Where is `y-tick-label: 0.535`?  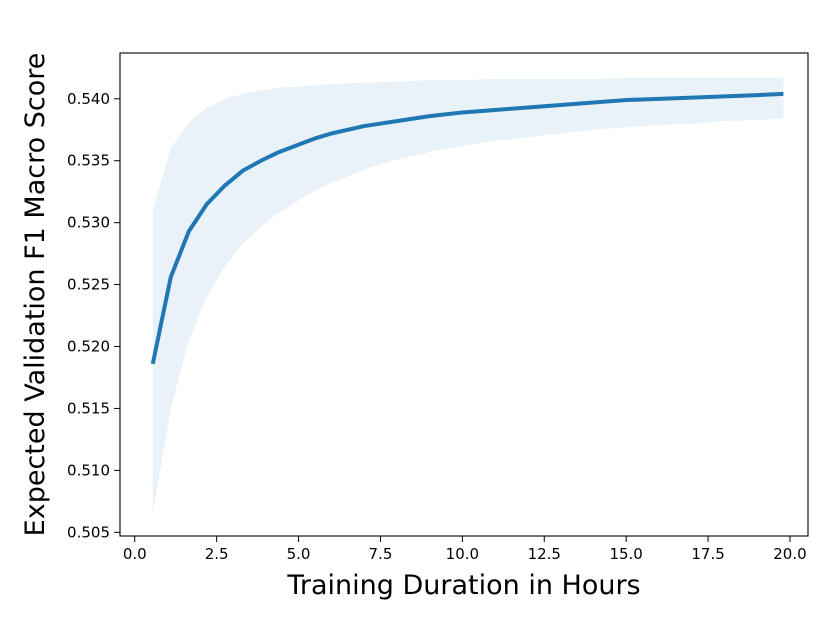
y-tick-label: 0.535 is located at coordinates (88, 161).